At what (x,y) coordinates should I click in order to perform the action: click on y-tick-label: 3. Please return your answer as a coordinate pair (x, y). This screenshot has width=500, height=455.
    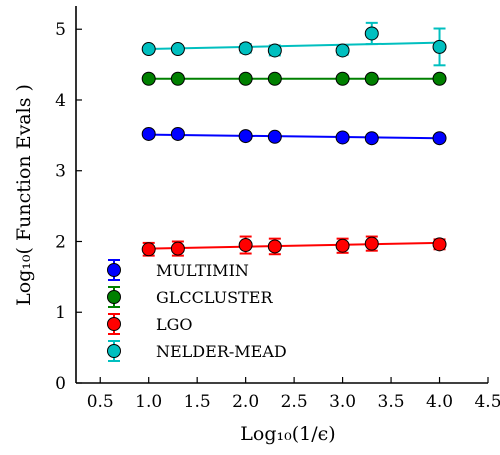
    Looking at the image, I should click on (60, 172).